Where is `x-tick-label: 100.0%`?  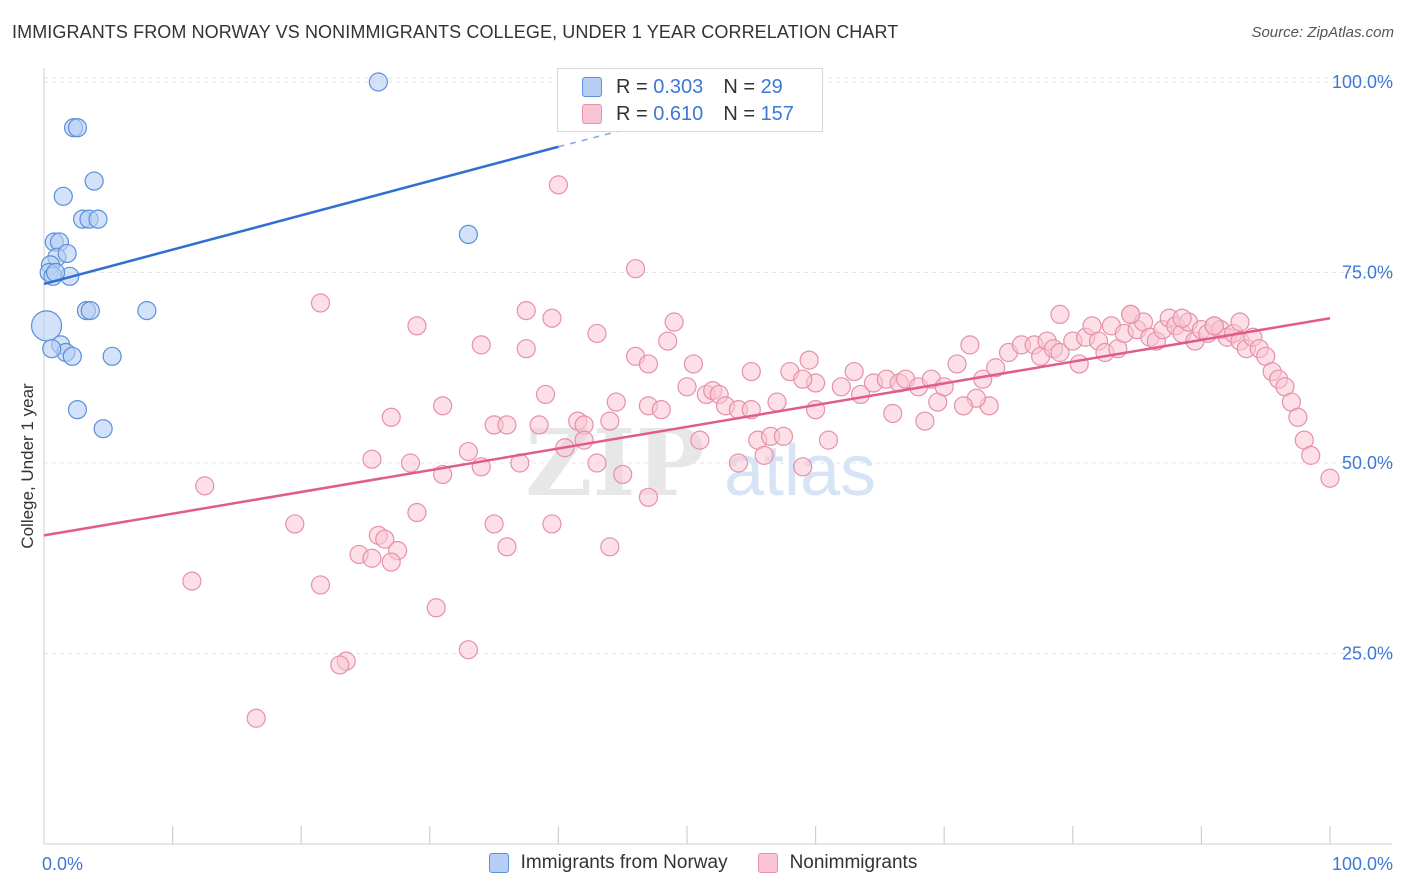
x-tick-label: 100.0% is located at coordinates (1362, 864).